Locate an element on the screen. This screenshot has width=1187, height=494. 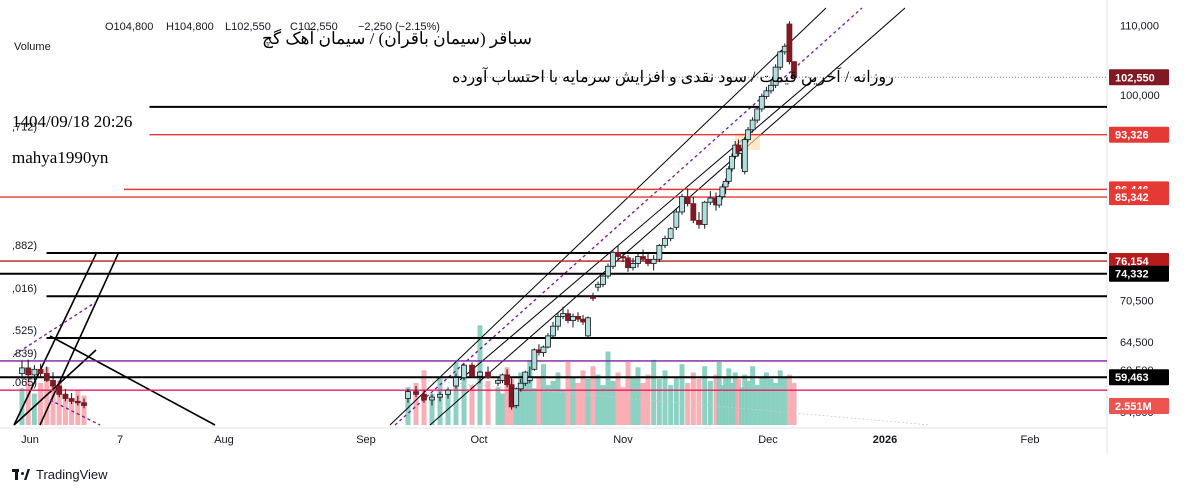
price-badge-label: 93,326 is located at coordinates (1132, 136).